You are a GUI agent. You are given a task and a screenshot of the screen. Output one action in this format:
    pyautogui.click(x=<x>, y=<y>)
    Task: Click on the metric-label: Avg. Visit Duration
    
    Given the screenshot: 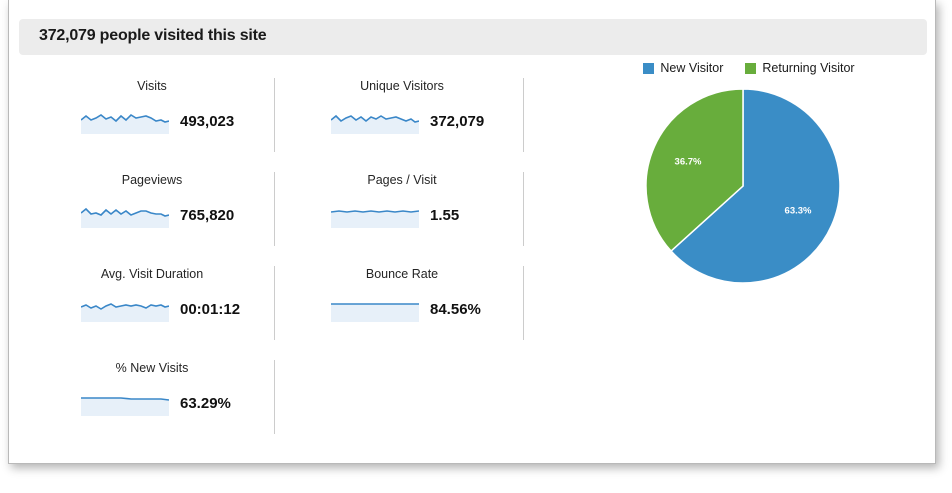 What is the action you would take?
    pyautogui.click(x=152, y=274)
    